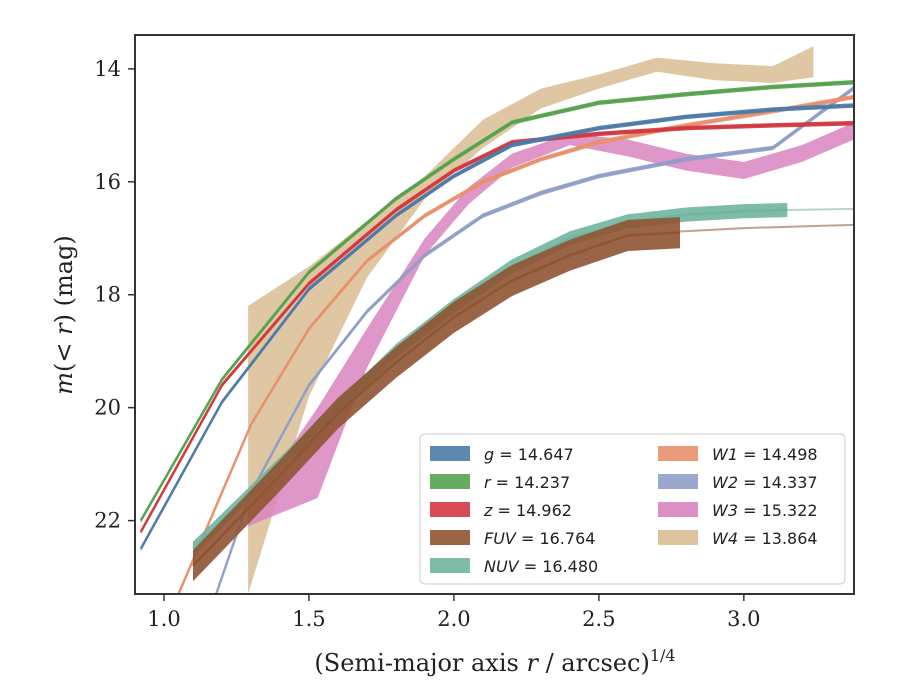 The height and width of the screenshot is (700, 900). I want to click on x-tick-label: 1.5, so click(308, 619).